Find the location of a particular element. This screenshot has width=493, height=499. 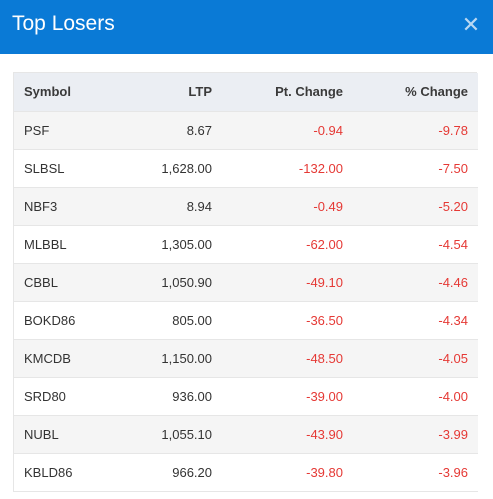

pt-change-cell: -0.94 is located at coordinates (287, 130).